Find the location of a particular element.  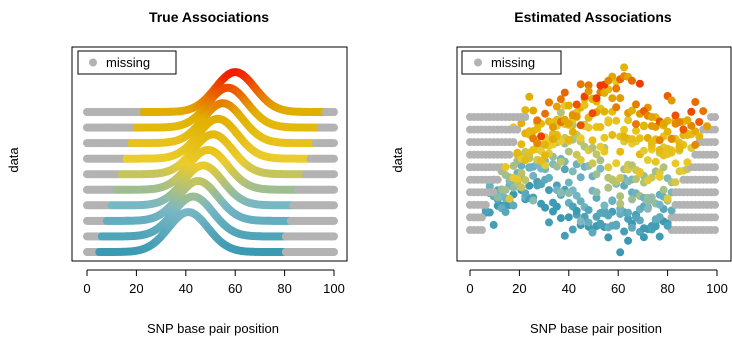

legend: missing is located at coordinates (127, 62).